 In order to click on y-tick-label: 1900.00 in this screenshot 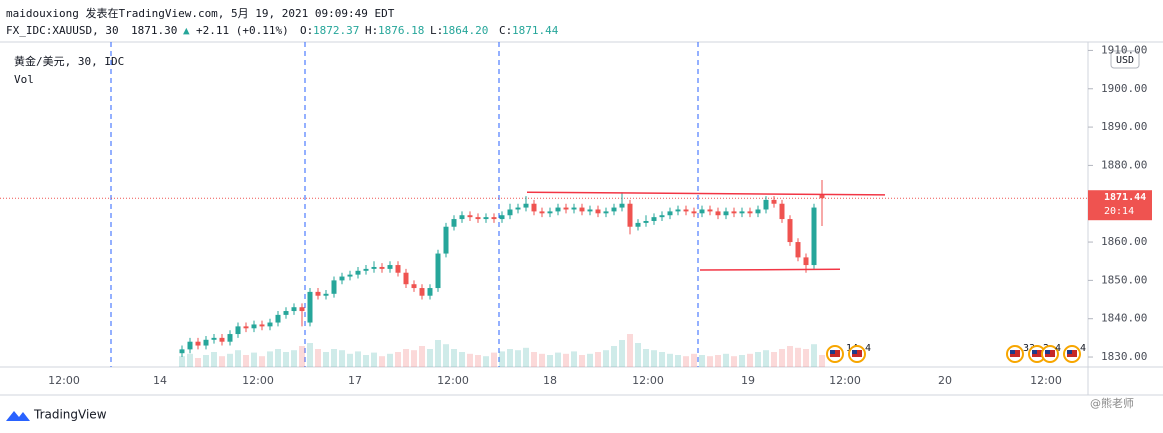, I will do `click(1124, 88)`.